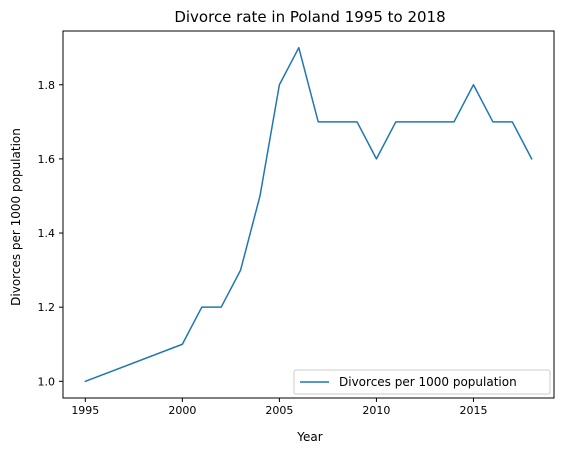  What do you see at coordinates (182, 410) in the screenshot?
I see `x-tick-label: 2000` at bounding box center [182, 410].